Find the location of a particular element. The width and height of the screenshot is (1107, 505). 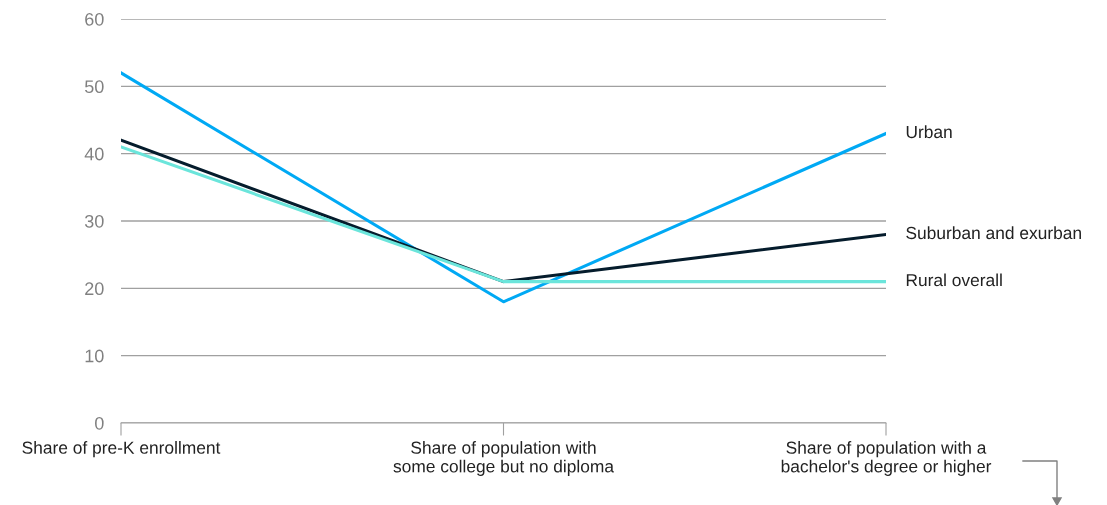

y-tick-label: 0 is located at coordinates (99, 423).